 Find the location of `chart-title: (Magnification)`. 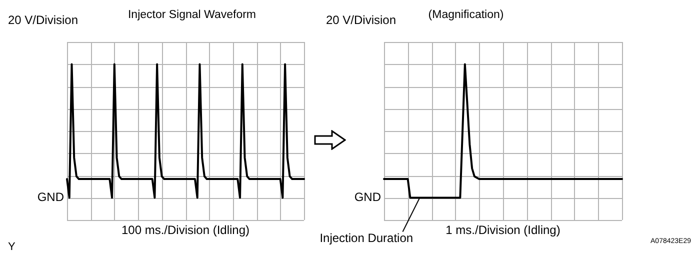

chart-title: (Magnification) is located at coordinates (466, 15).